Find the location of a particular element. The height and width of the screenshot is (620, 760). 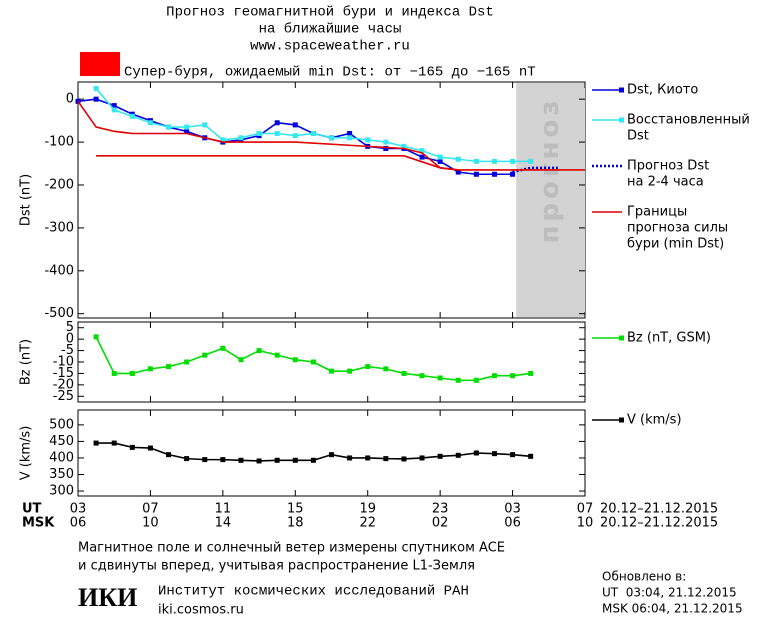

y-tick-label: -200 is located at coordinates (59, 184).